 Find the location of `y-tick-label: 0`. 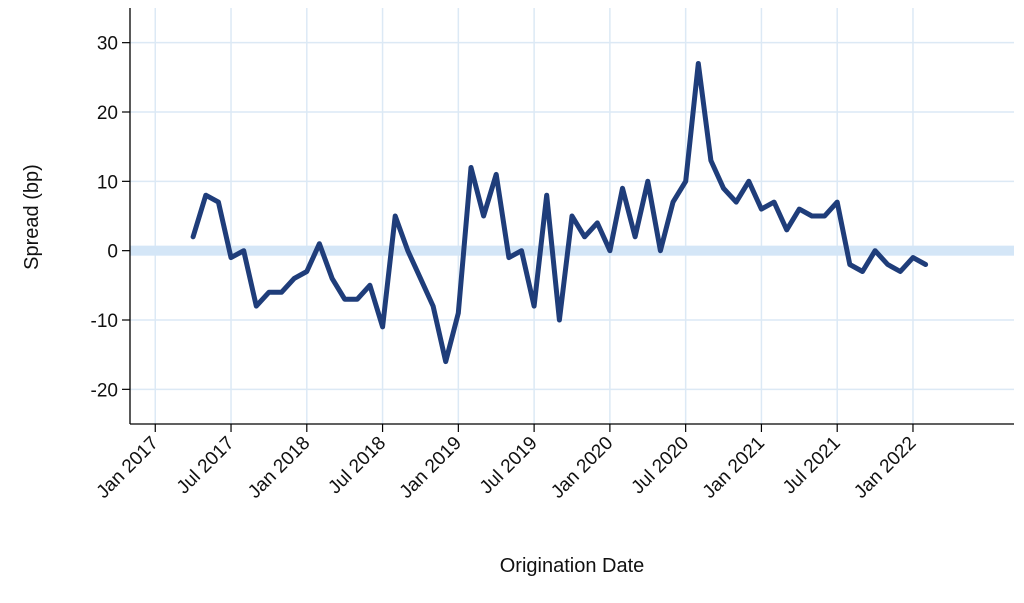

y-tick-label: 0 is located at coordinates (112, 252).